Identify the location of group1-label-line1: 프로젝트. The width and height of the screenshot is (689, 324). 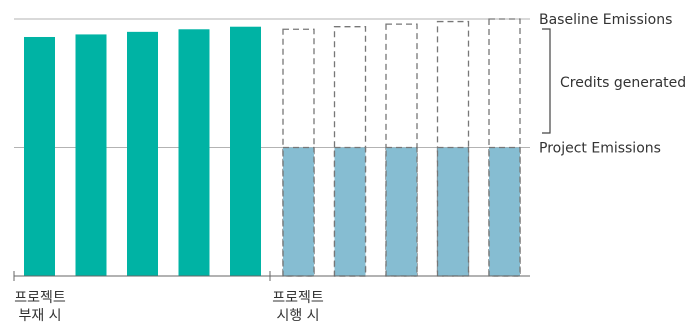
(40, 298).